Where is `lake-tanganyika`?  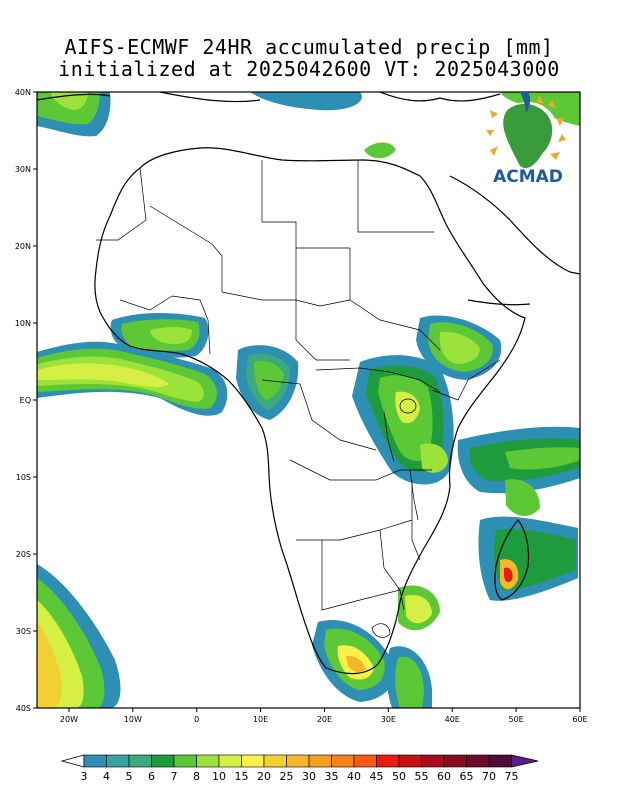
lake-tanganyika is located at coordinates (389, 437).